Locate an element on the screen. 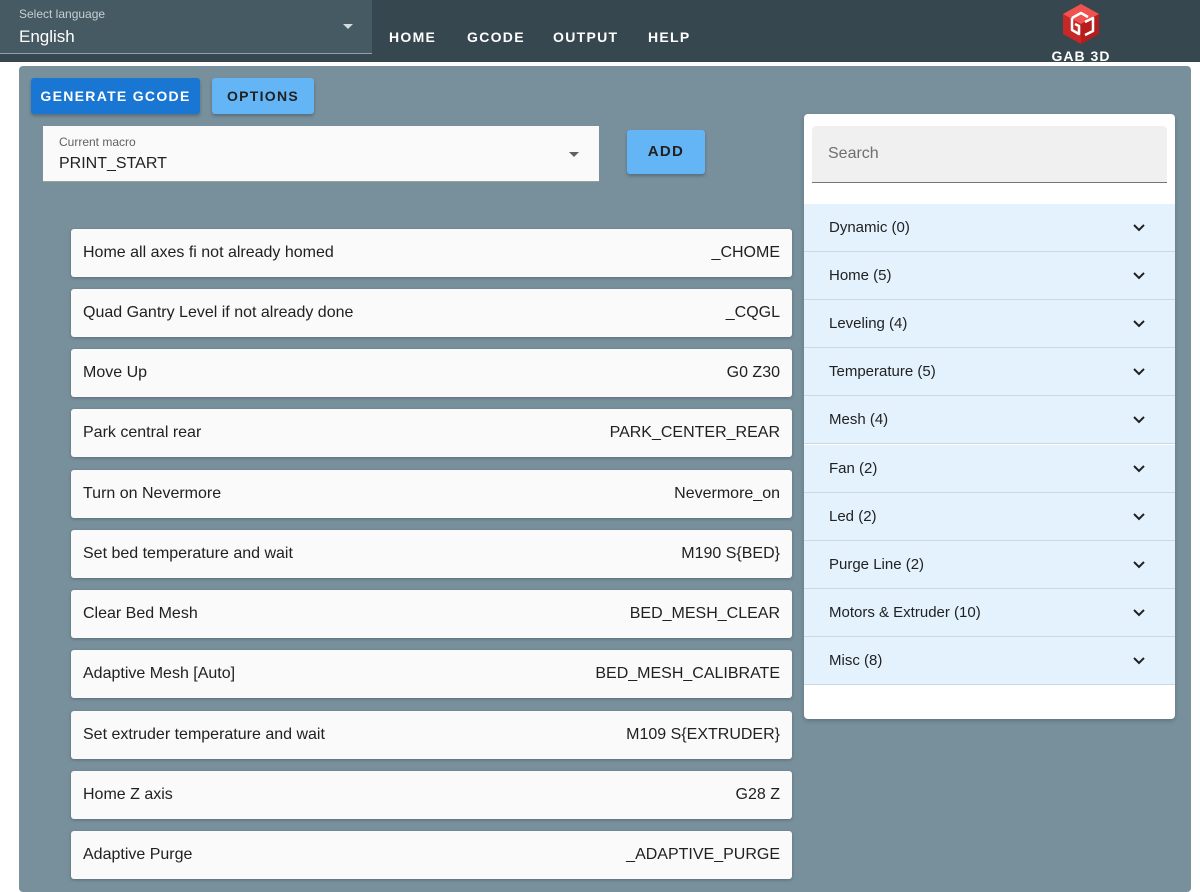  category-purge-line: Purge Line (2) is located at coordinates (989, 565).